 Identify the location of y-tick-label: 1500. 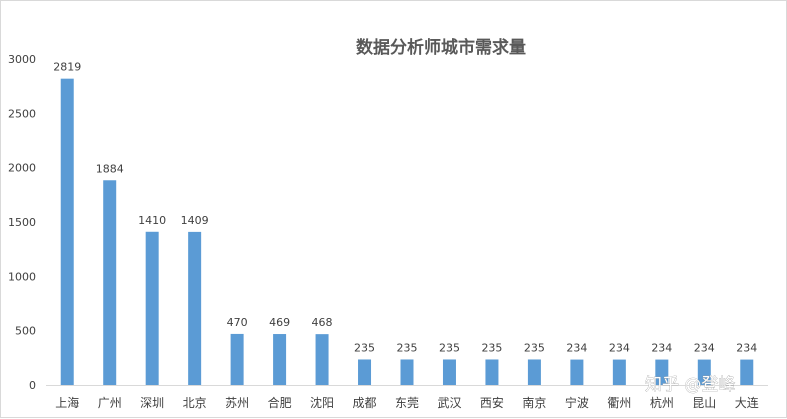
(22, 222).